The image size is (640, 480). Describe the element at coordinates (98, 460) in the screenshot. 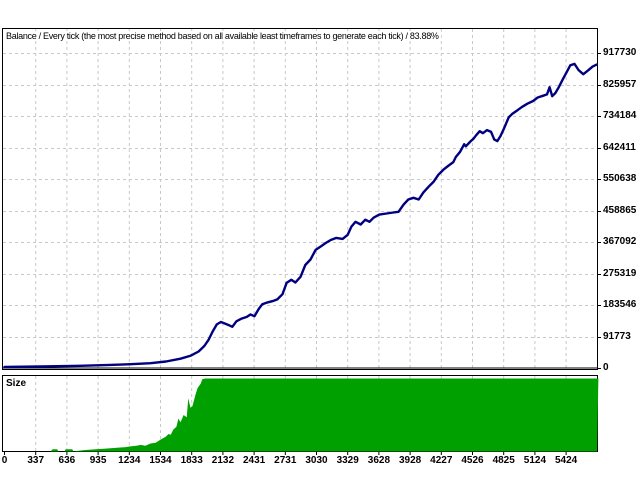

I see `x-axis-label: 935` at that location.